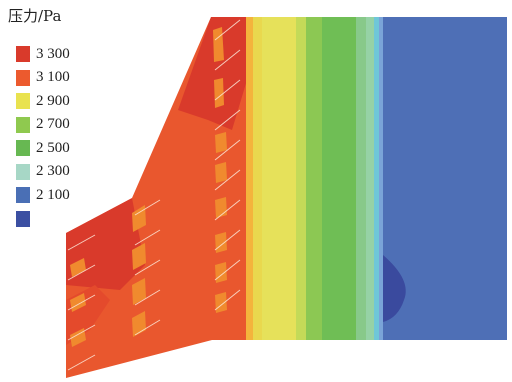 This screenshot has height=382, width=512. Describe the element at coordinates (314, 183) in the screenshot. I see `contour-band-light-green` at that location.